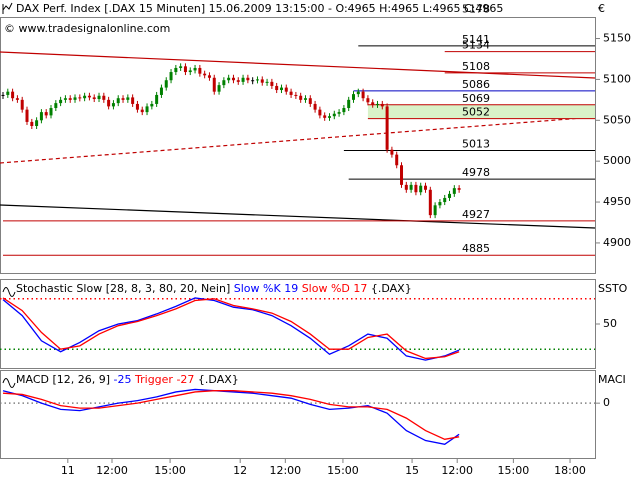 Image resolution: width=640 pixels, height=480 pixels. I want to click on level-zone, so click(481, 111).